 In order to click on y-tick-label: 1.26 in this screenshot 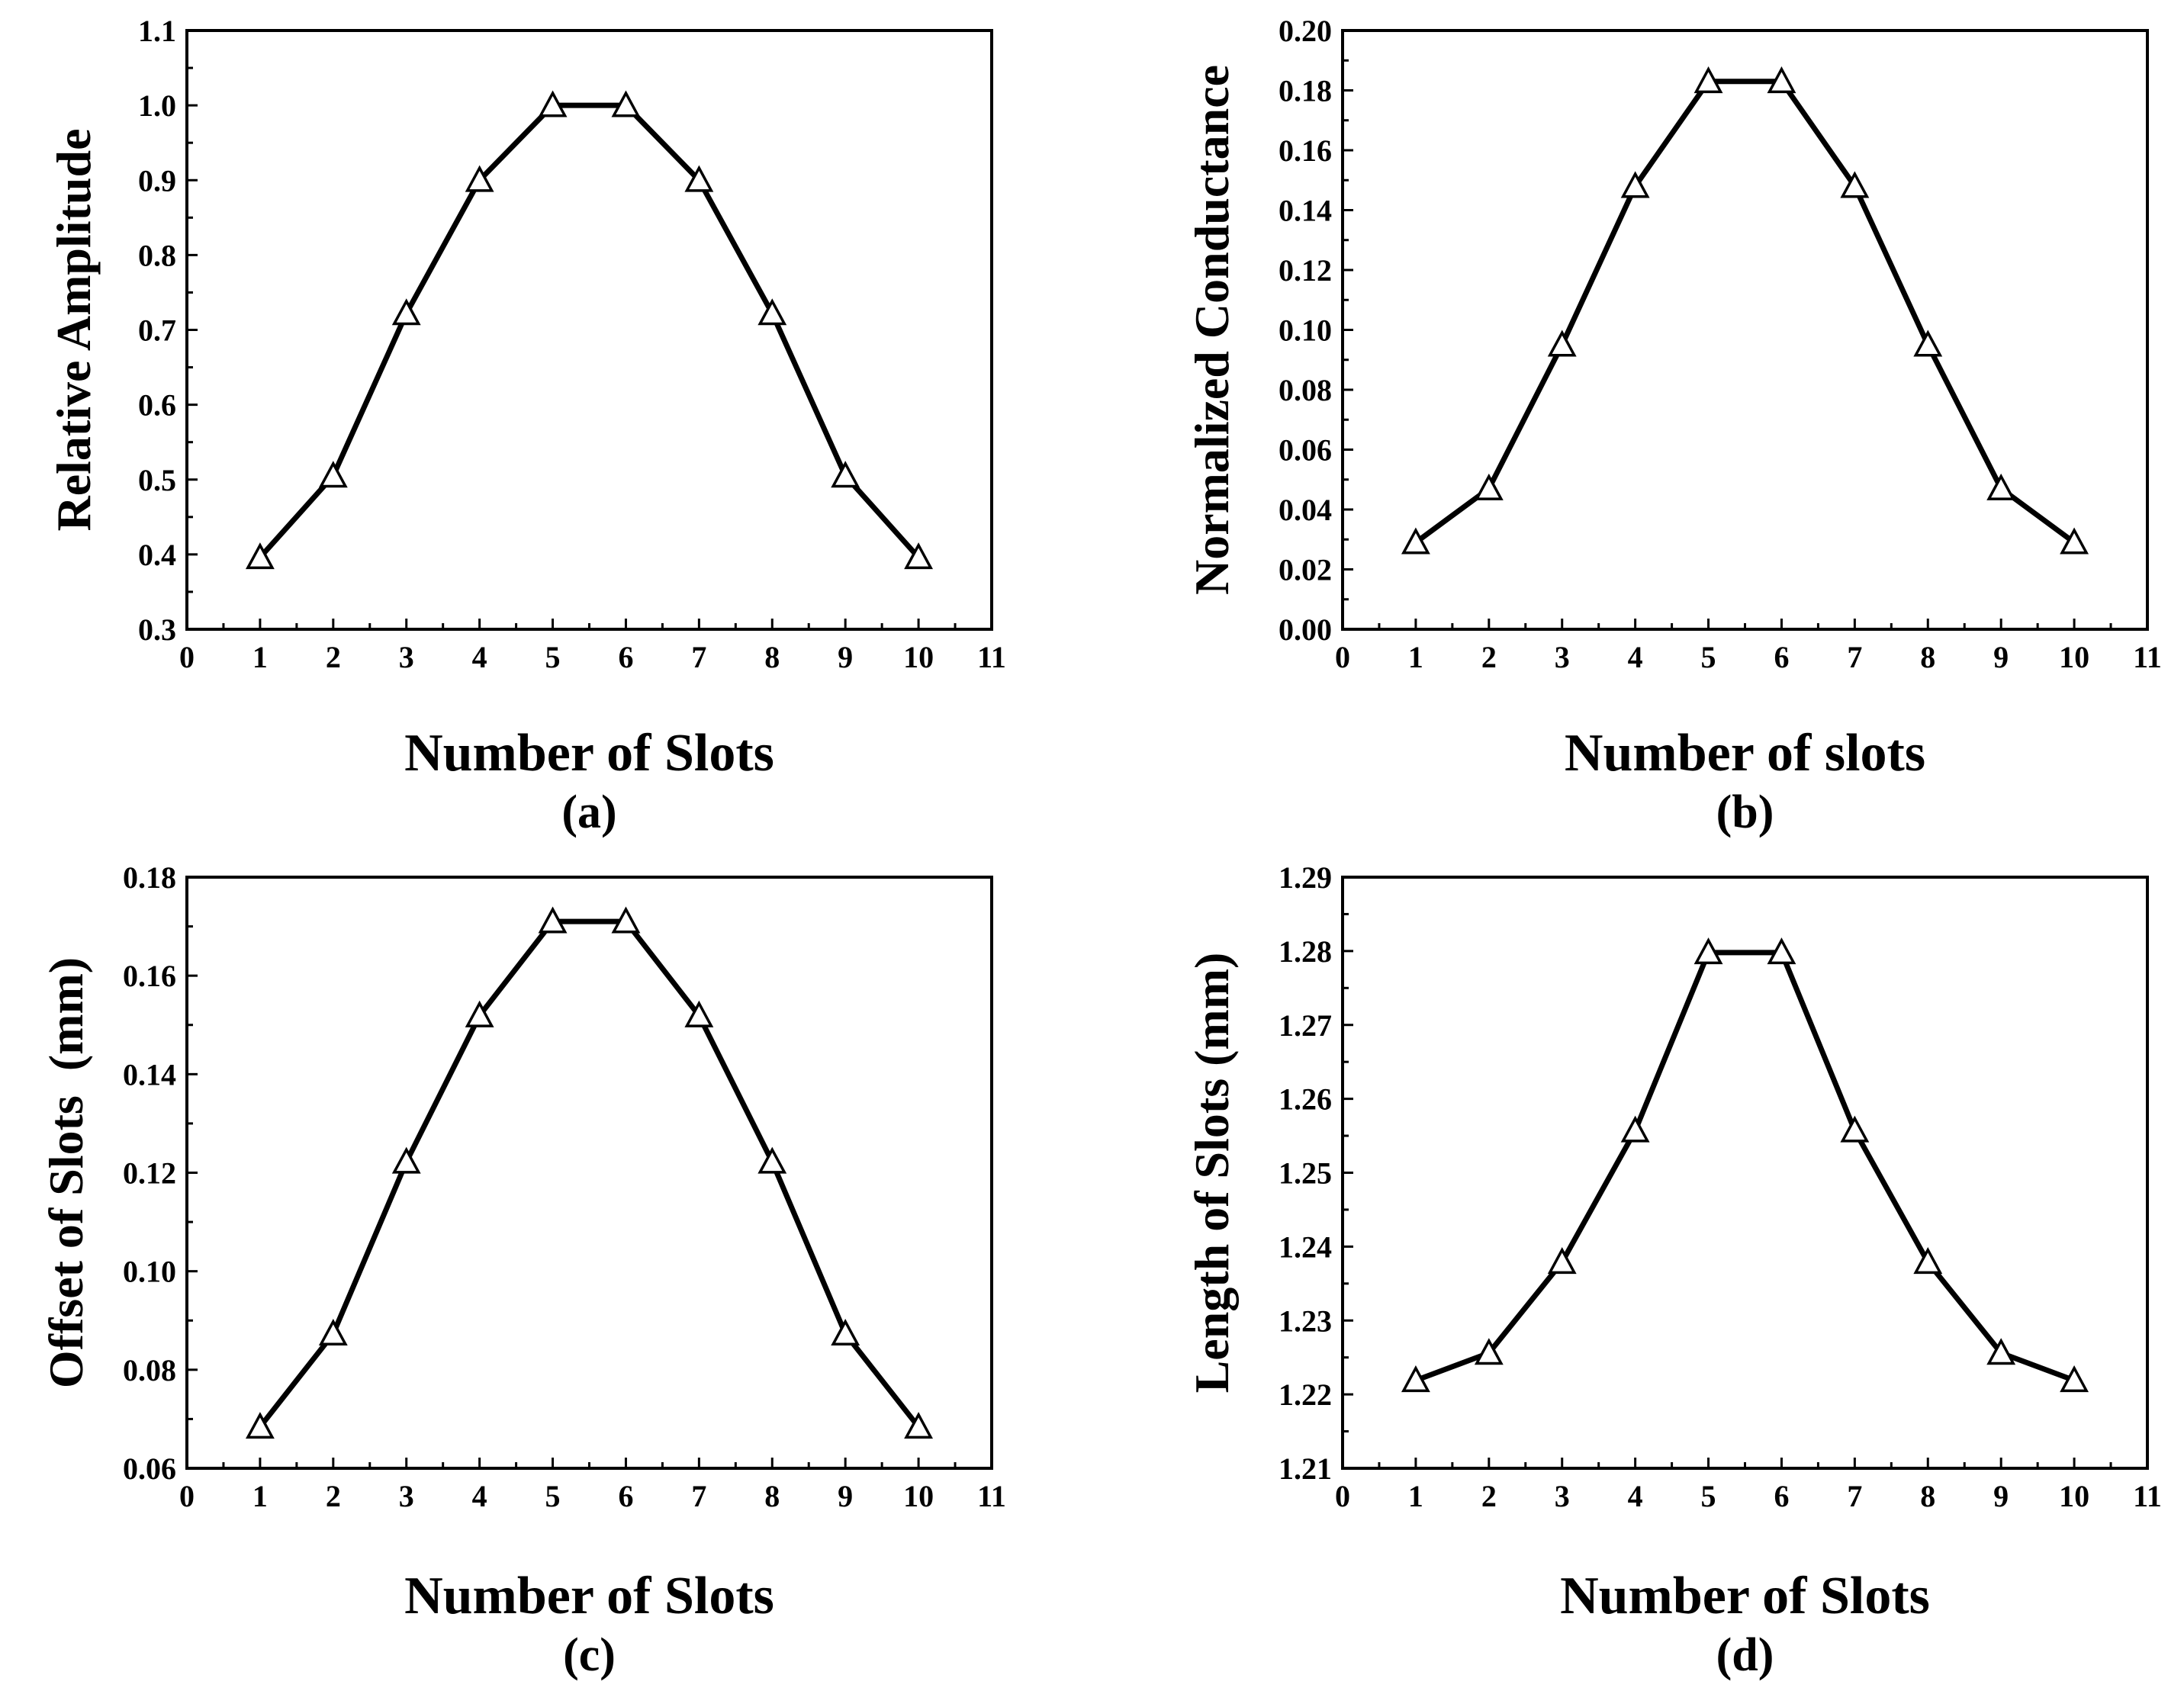, I will do `click(1305, 1099)`.